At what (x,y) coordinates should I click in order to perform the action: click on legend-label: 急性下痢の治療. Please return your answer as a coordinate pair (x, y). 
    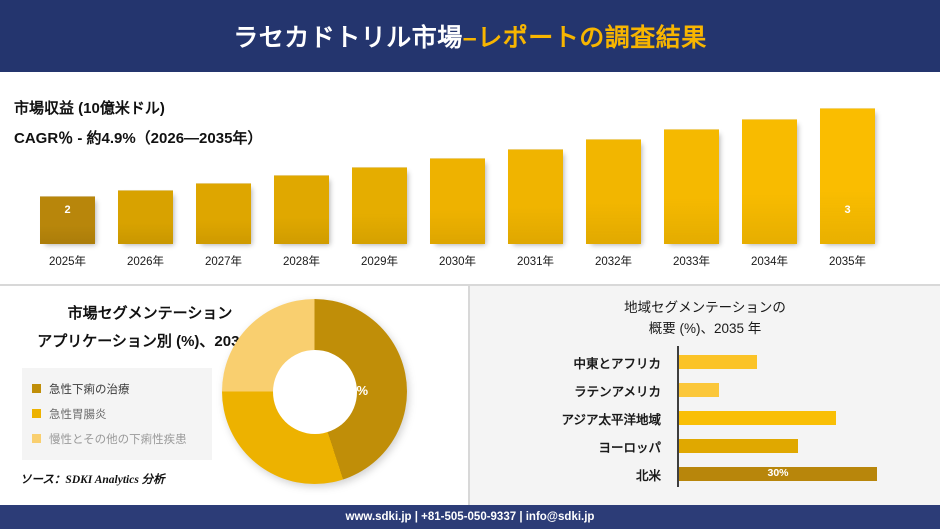
    Looking at the image, I should click on (89, 389).